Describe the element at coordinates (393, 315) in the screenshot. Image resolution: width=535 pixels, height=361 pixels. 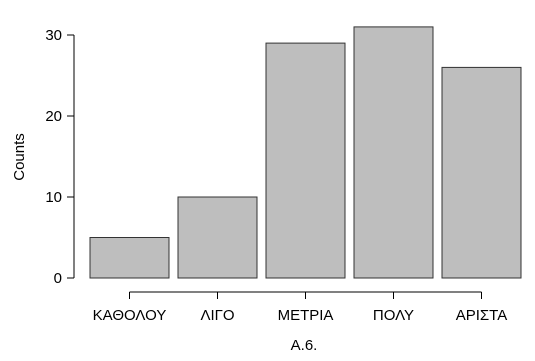
I see `x-tick-label: ΠΟΛΥ` at that location.